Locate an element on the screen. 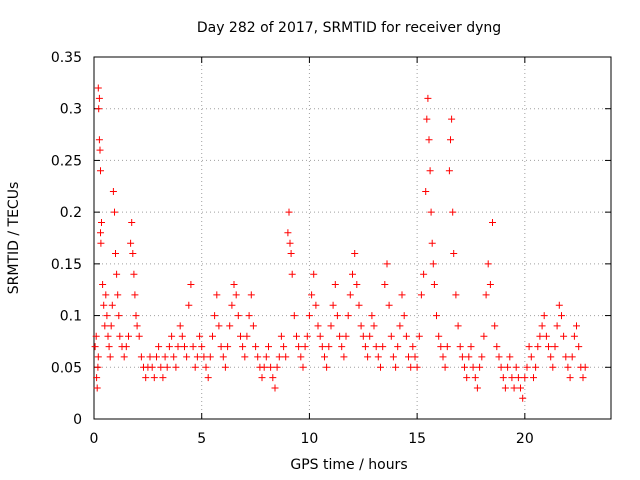 The width and height of the screenshot is (640, 480). x-tick-label: 10 is located at coordinates (310, 439).